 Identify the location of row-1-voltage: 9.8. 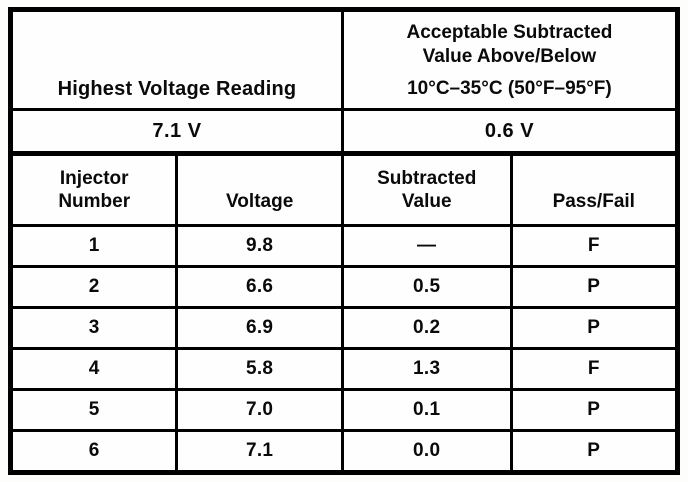
(259, 246).